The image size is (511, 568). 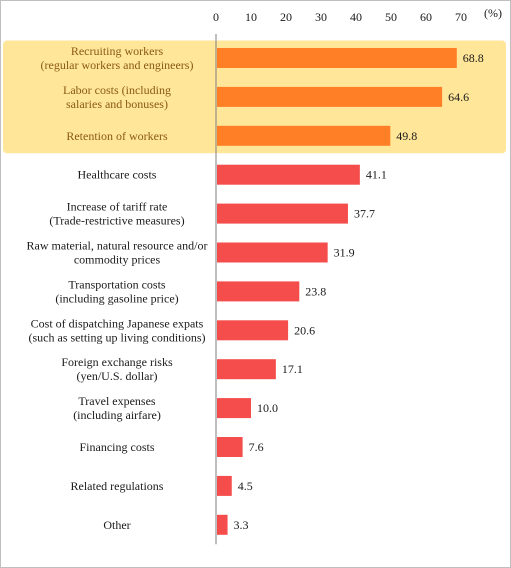 I want to click on x-tick-label: 50, so click(x=391, y=17).